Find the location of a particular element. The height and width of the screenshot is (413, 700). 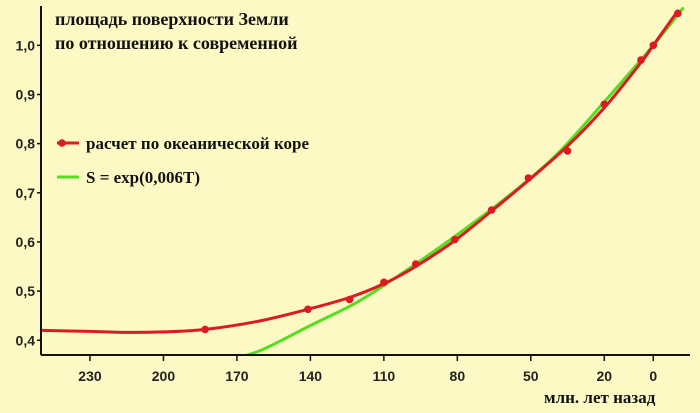

y-tick-label: 0,6 is located at coordinates (26, 242).